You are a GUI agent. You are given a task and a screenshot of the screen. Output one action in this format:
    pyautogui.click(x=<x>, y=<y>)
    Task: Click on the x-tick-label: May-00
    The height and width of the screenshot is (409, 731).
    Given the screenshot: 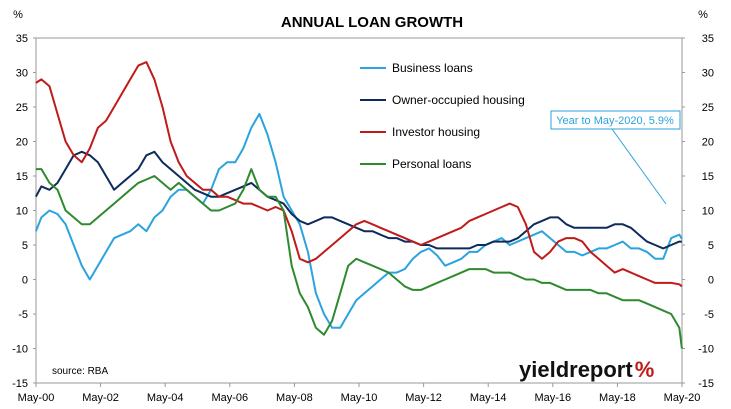 What is the action you would take?
    pyautogui.click(x=36, y=398)
    